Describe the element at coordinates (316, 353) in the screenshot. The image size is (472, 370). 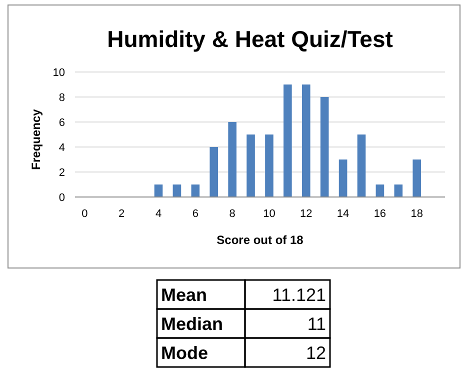
I see `text: 12` at that location.